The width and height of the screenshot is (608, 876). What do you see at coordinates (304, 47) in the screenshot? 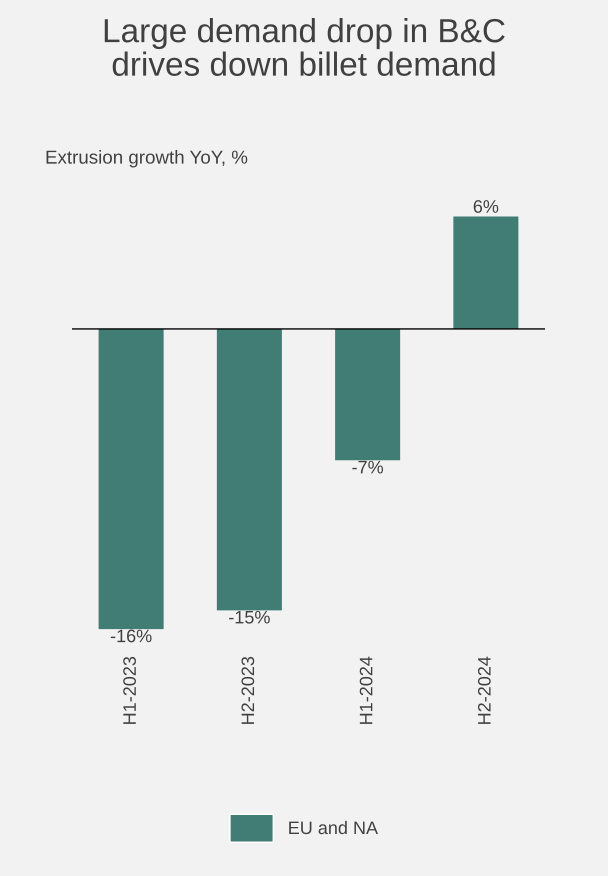
I see `chart-title: Large demand drop in B&C drives down billet demand` at bounding box center [304, 47].